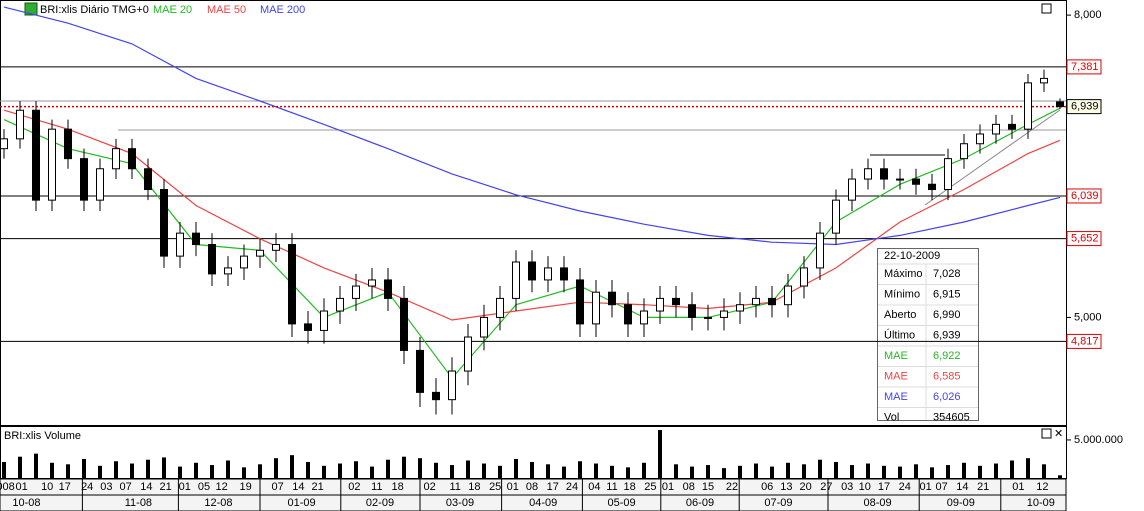  I want to click on info-frame, so click(928, 334).